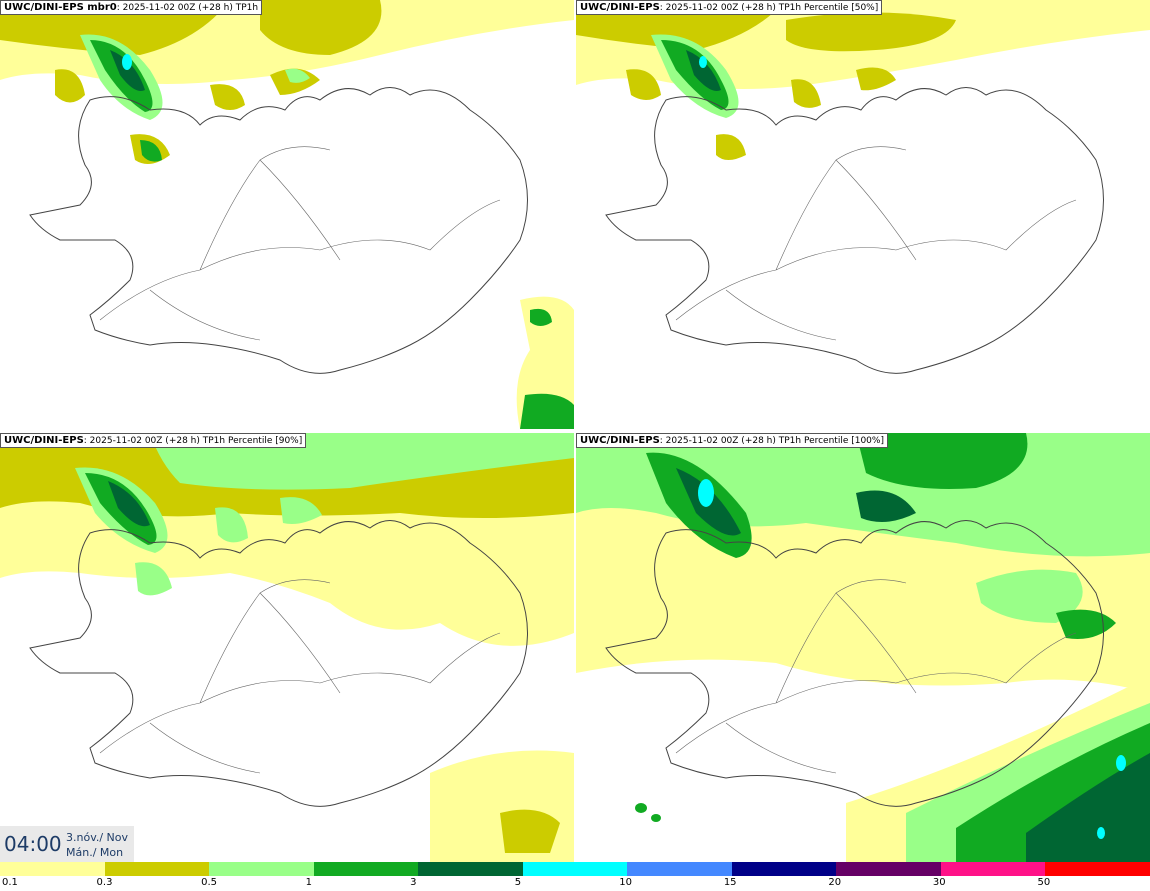  What do you see at coordinates (1044, 882) in the screenshot?
I see `legend-label: 50` at bounding box center [1044, 882].